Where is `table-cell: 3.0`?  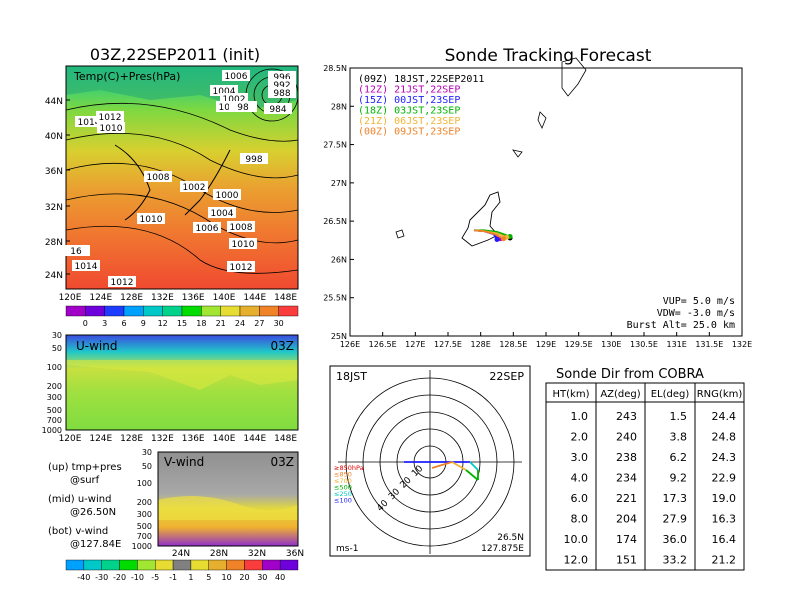
table-cell: 3.0 is located at coordinates (580, 457).